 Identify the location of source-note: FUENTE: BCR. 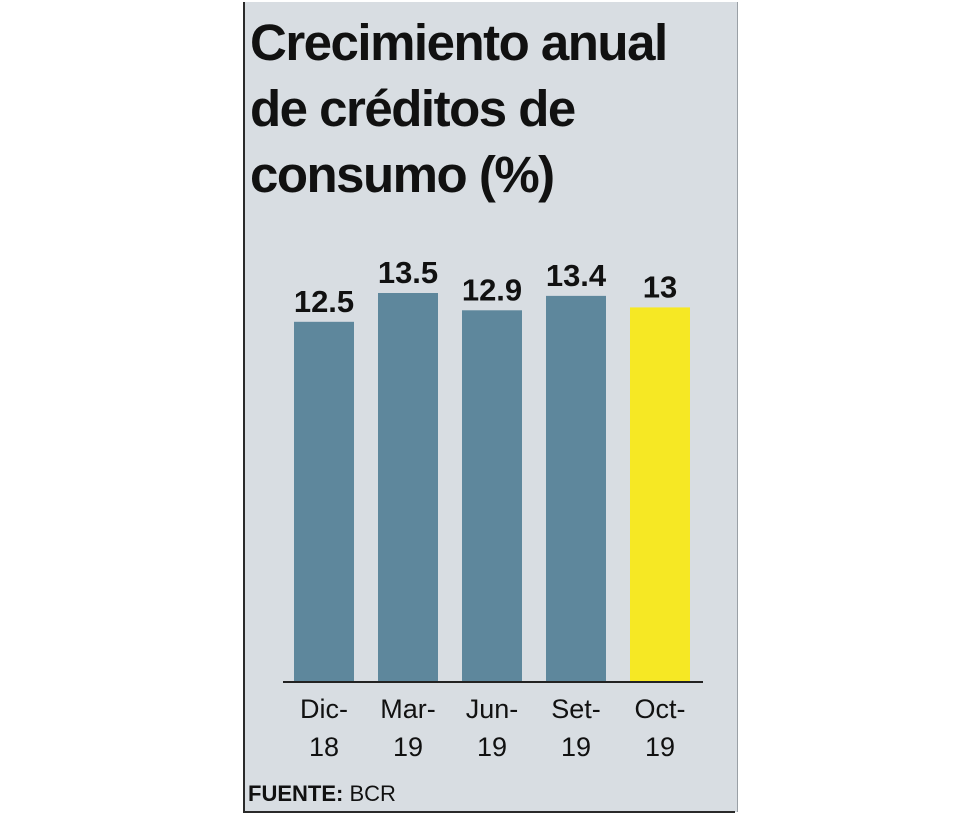
(322, 794).